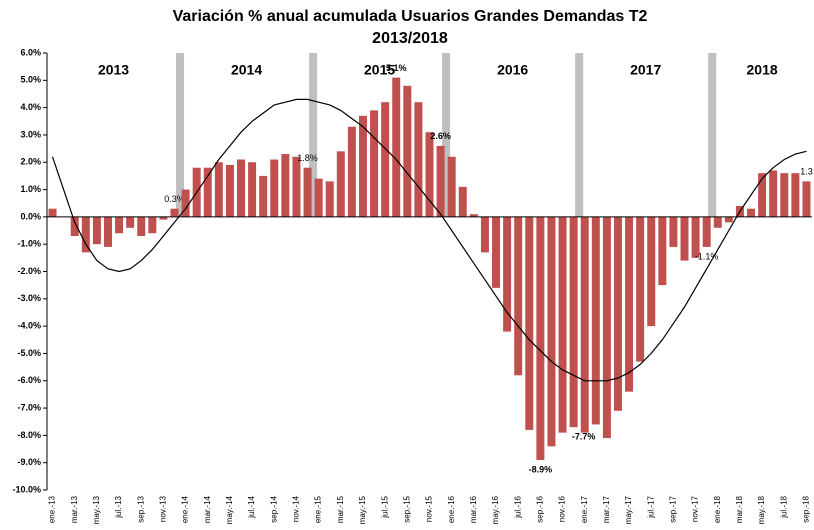  Describe the element at coordinates (541, 469) in the screenshot. I see `data-label: -8.9%` at that location.